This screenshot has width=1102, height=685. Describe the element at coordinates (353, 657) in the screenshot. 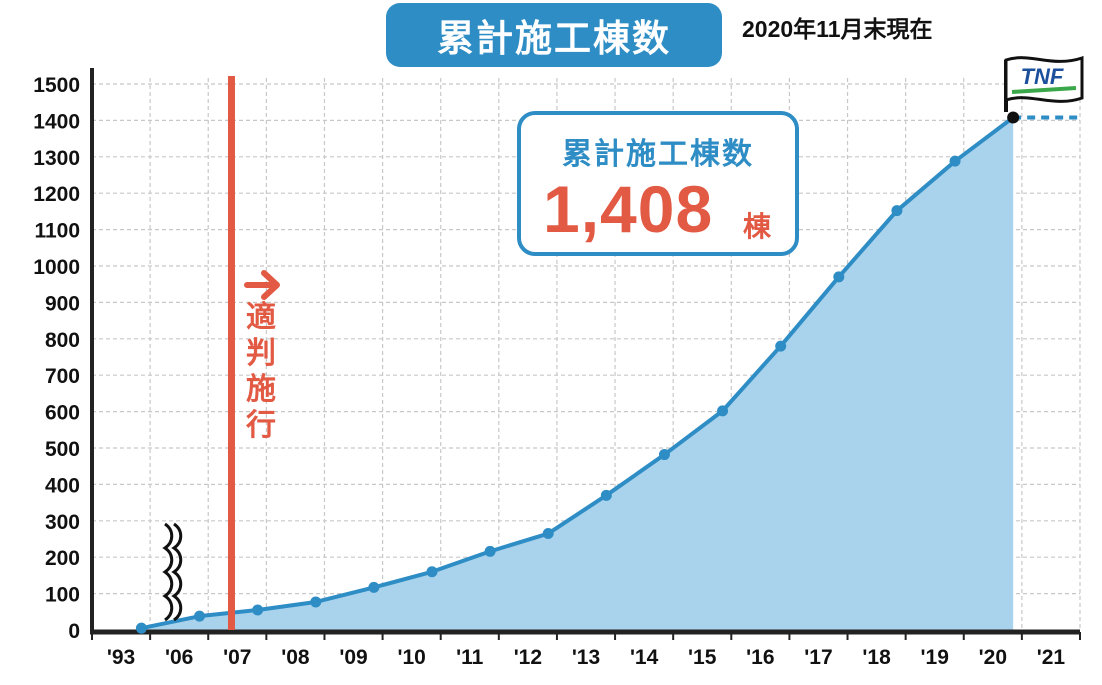

I see `x-tick-label: '09` at that location.